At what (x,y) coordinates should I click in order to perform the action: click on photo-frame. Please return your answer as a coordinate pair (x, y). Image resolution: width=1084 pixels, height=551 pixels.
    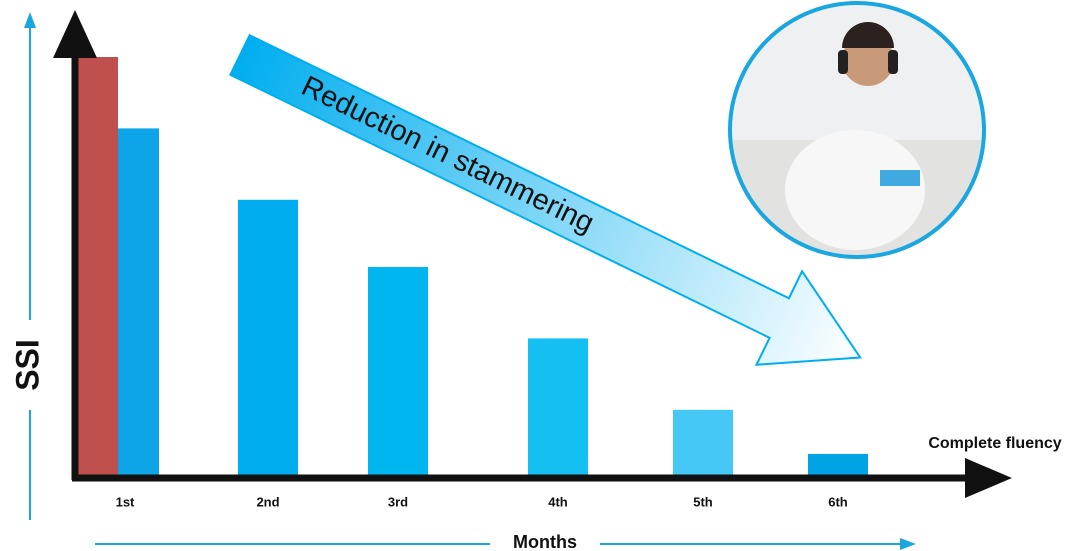
    Looking at the image, I should click on (857, 130).